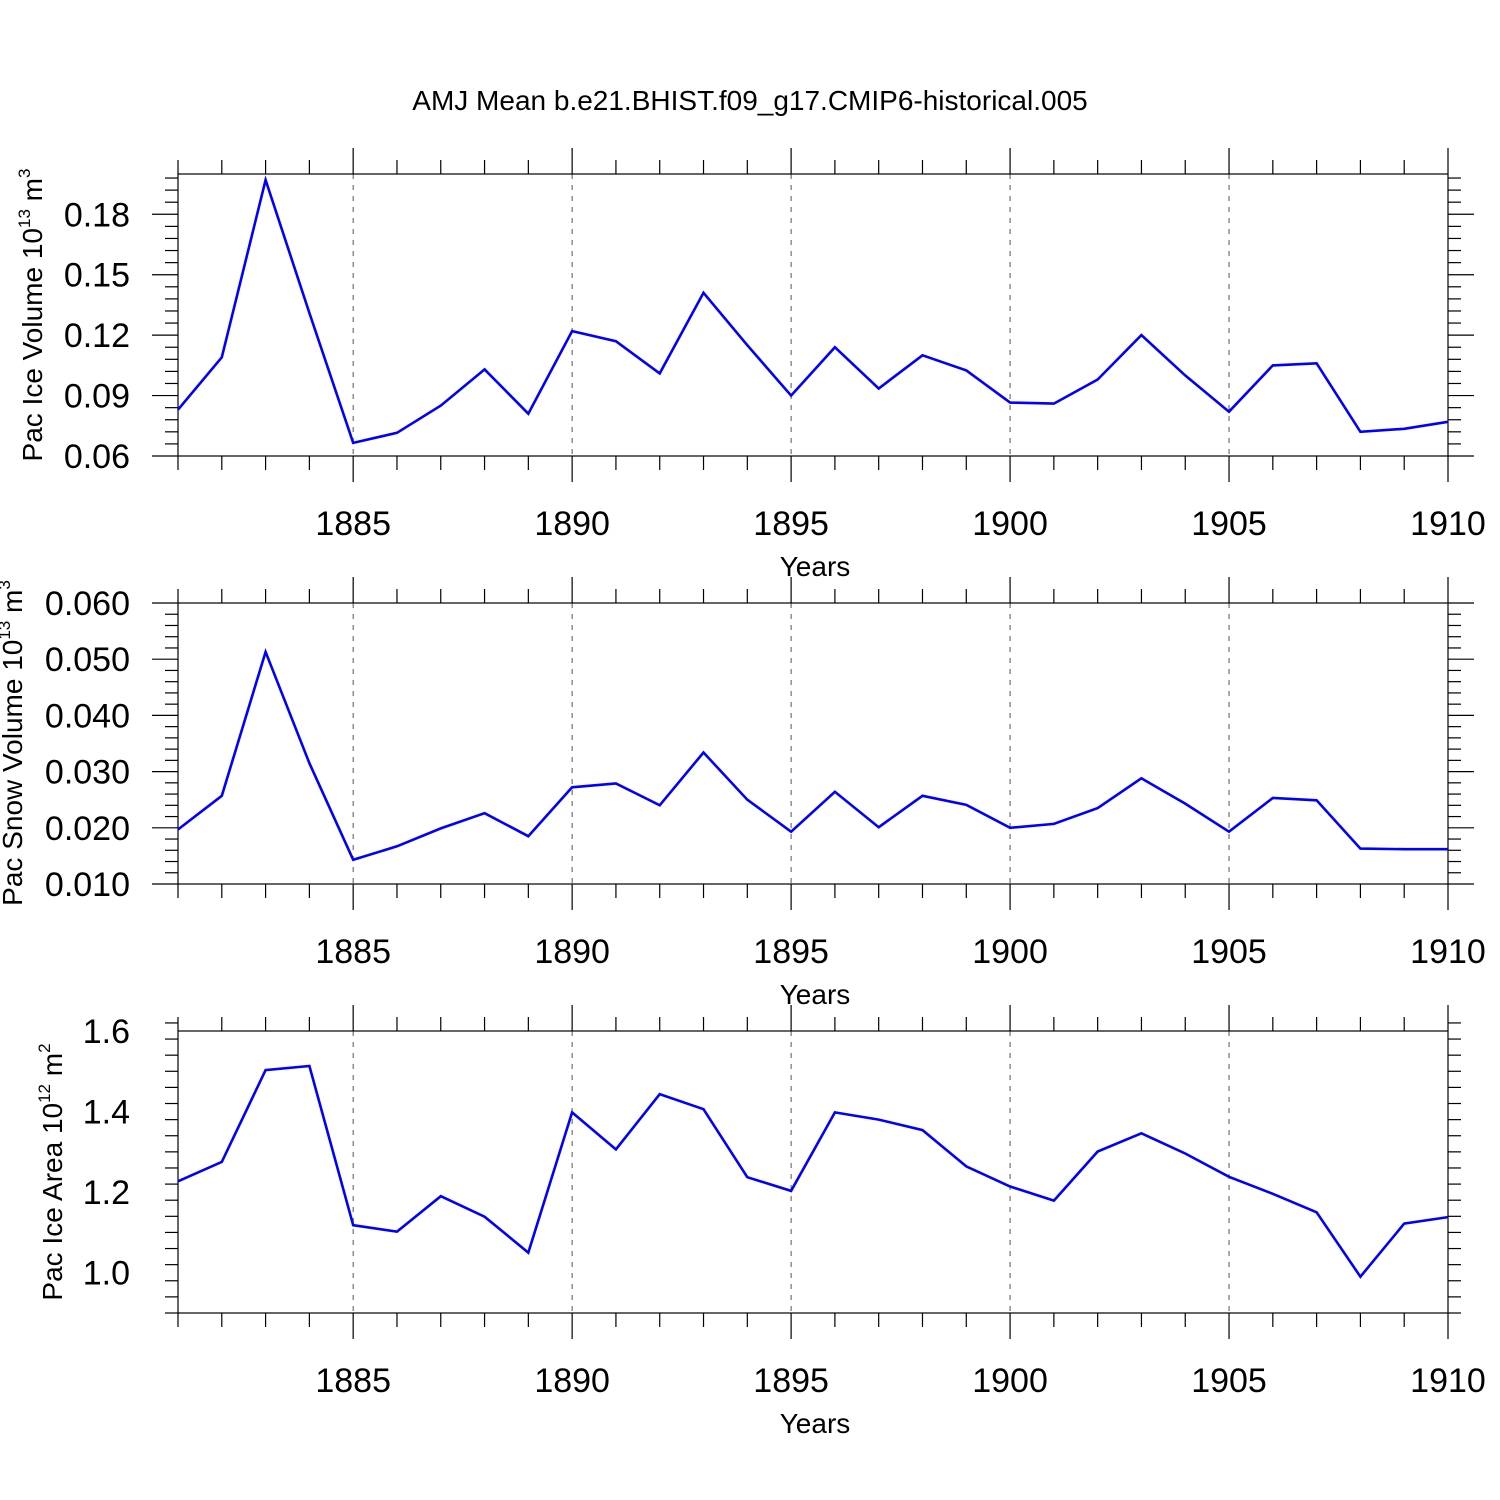 This screenshot has height=1500, width=1500. Describe the element at coordinates (97, 397) in the screenshot. I see `y-tick-label: 0.09` at that location.